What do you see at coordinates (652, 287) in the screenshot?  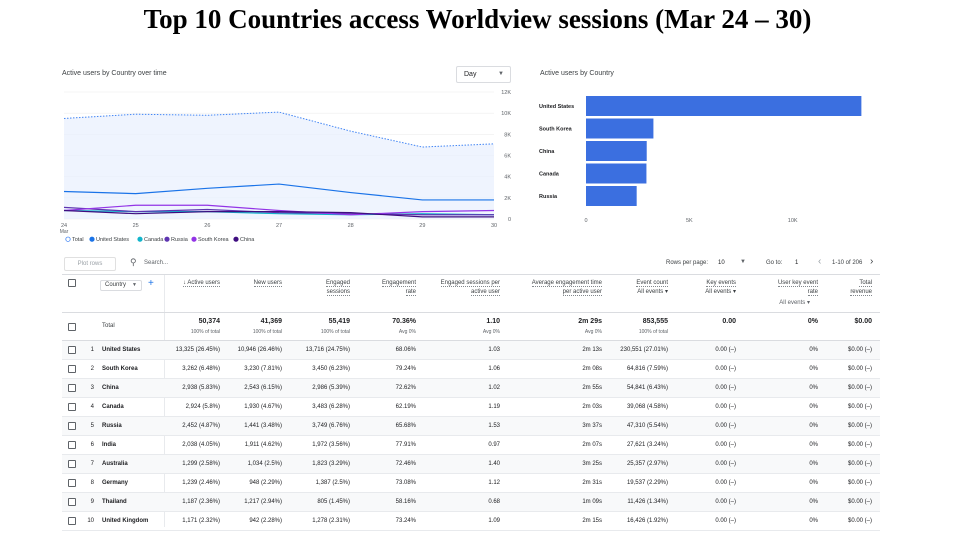 I see `col-header-event-count: Event count All events ▾` at bounding box center [652, 287].